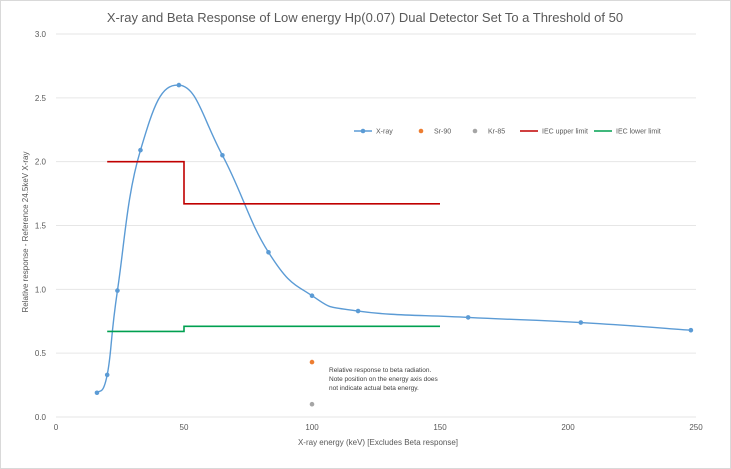  What do you see at coordinates (41, 289) in the screenshot?
I see `y-tick-label: 1.0` at bounding box center [41, 289].